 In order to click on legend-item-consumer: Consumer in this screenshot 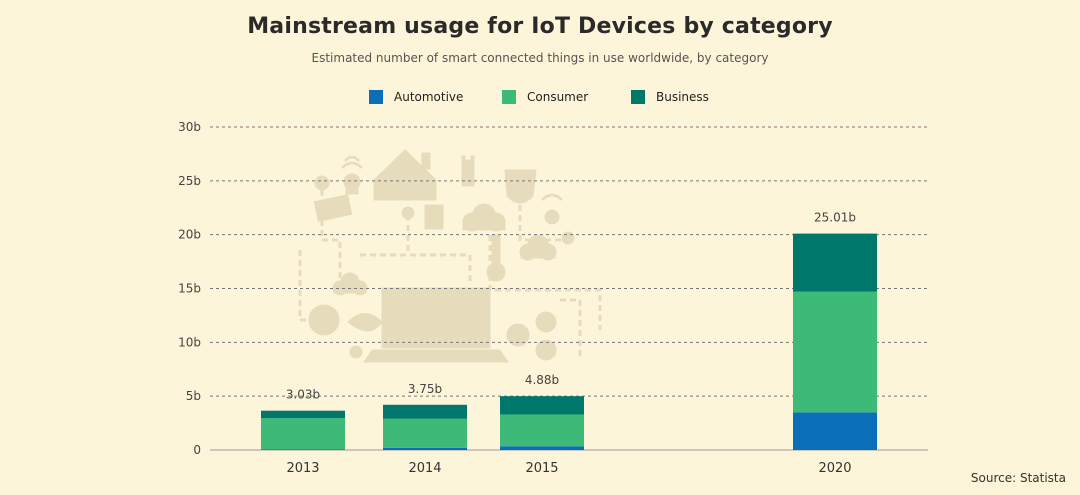, I will do `click(545, 97)`.